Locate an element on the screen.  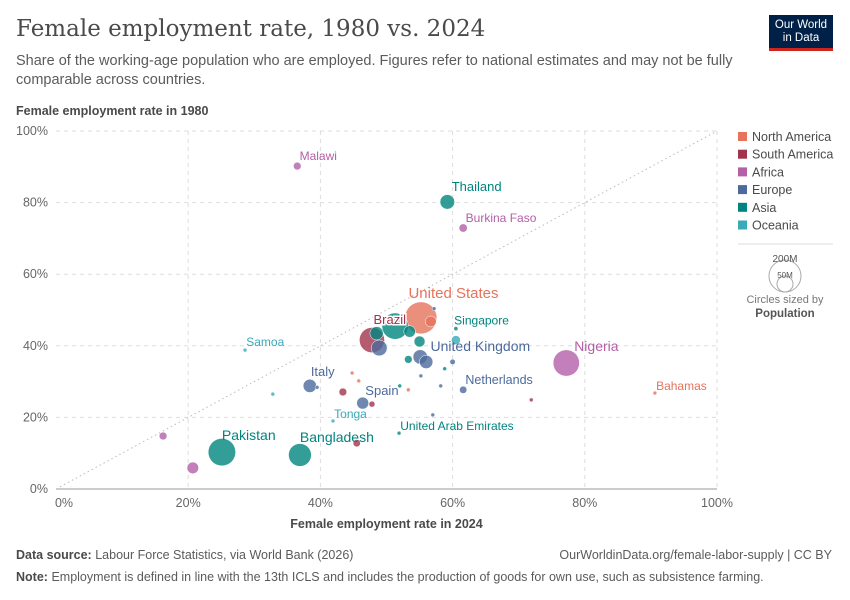
y-axis-label: Female employment rate in 1980 is located at coordinates (112, 111).